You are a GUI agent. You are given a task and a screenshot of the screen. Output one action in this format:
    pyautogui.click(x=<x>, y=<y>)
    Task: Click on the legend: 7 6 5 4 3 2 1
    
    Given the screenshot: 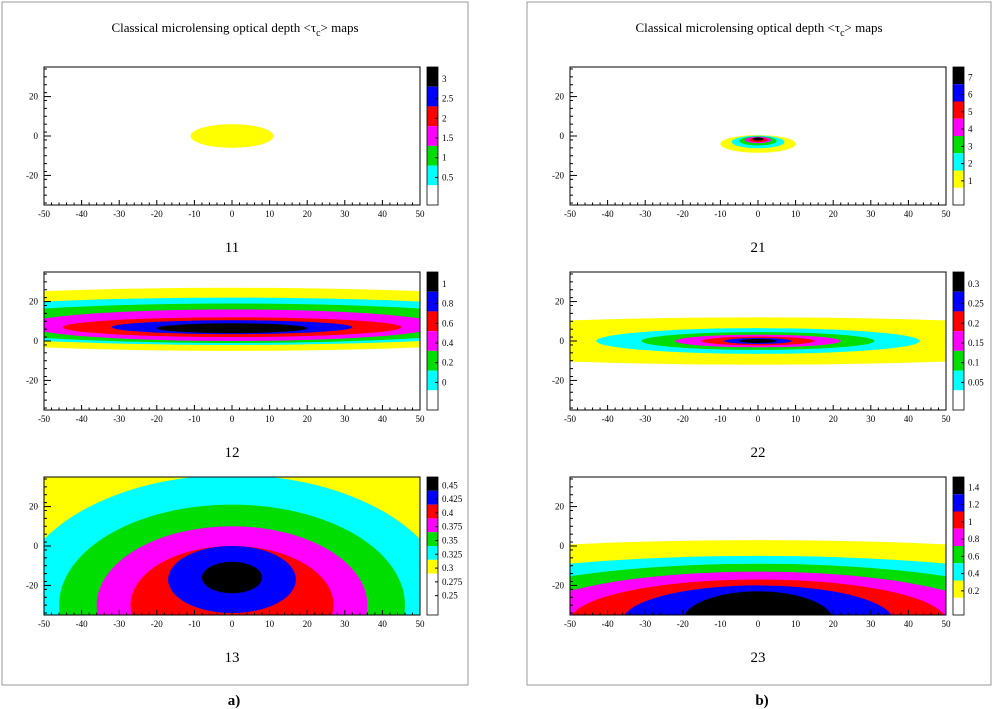 What is the action you would take?
    pyautogui.click(x=962, y=136)
    